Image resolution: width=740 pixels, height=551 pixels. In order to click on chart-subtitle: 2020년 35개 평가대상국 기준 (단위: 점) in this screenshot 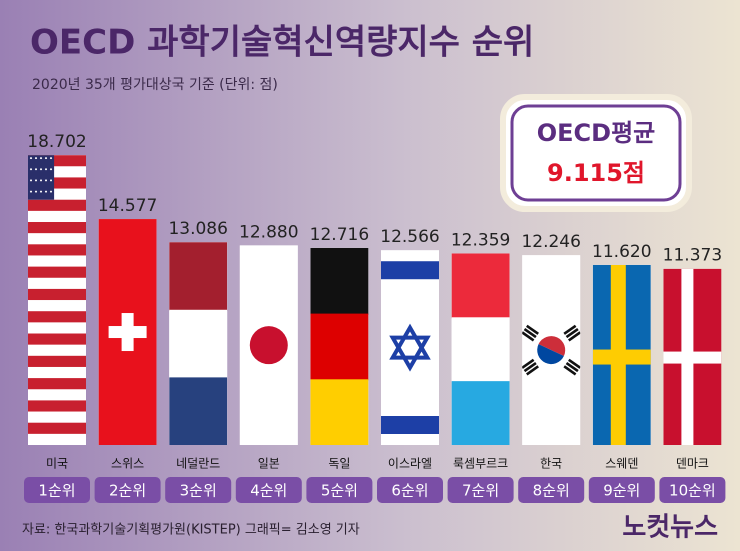, I will do `click(155, 85)`.